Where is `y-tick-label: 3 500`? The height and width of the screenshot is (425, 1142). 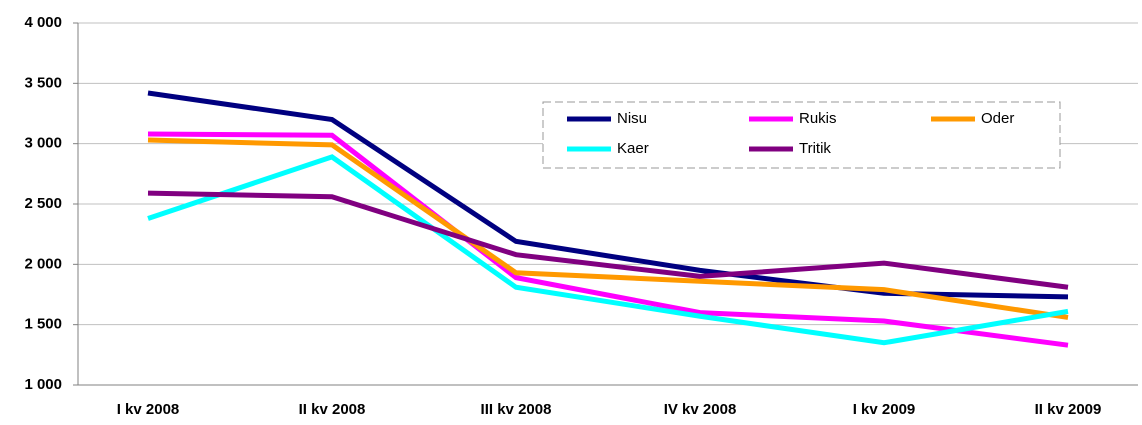 y-tick-label: 3 500 is located at coordinates (43, 82).